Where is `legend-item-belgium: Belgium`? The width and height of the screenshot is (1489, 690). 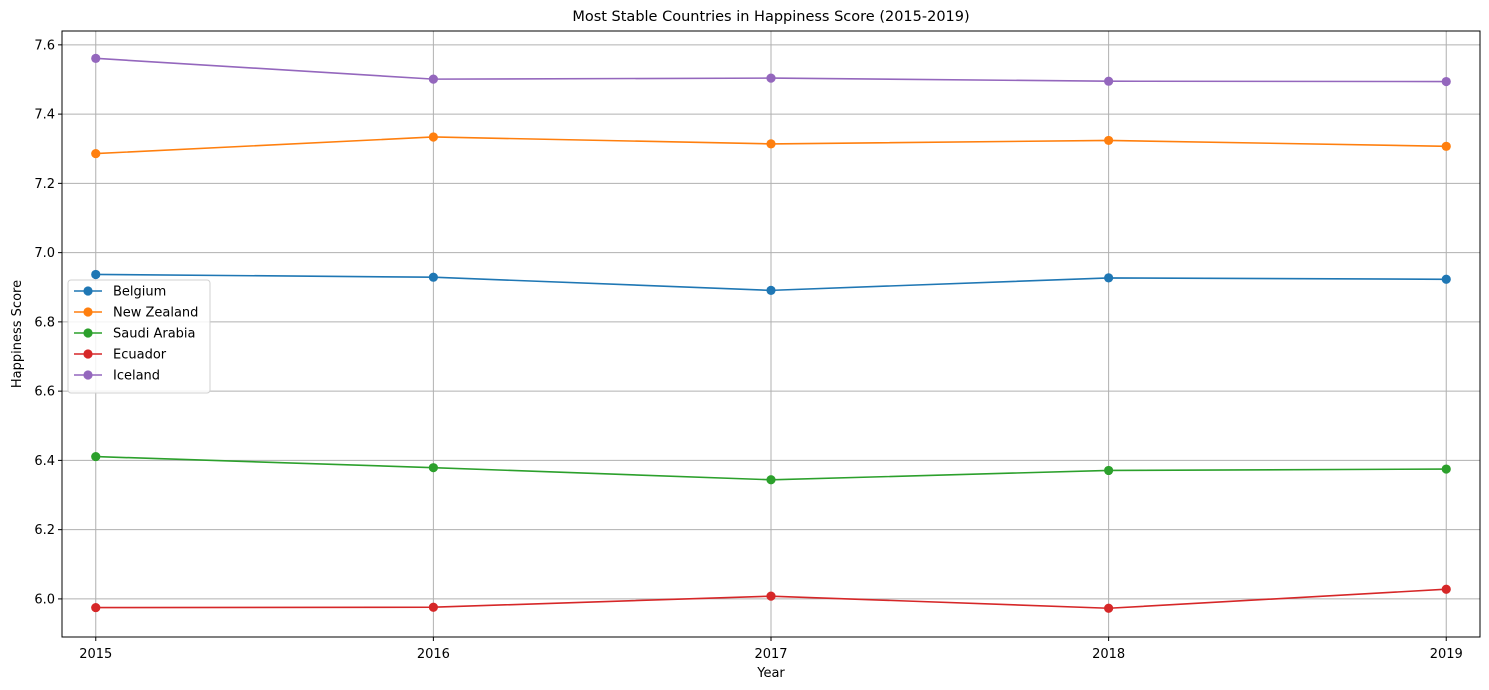 legend-item-belgium: Belgium is located at coordinates (120, 292).